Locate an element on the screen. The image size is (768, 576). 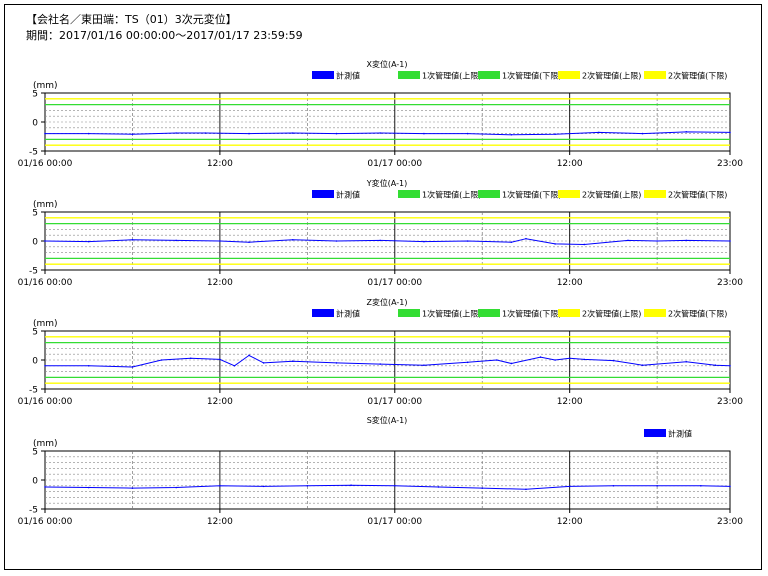
panel4-ytick-label-1: 5 is located at coordinates (35, 453).